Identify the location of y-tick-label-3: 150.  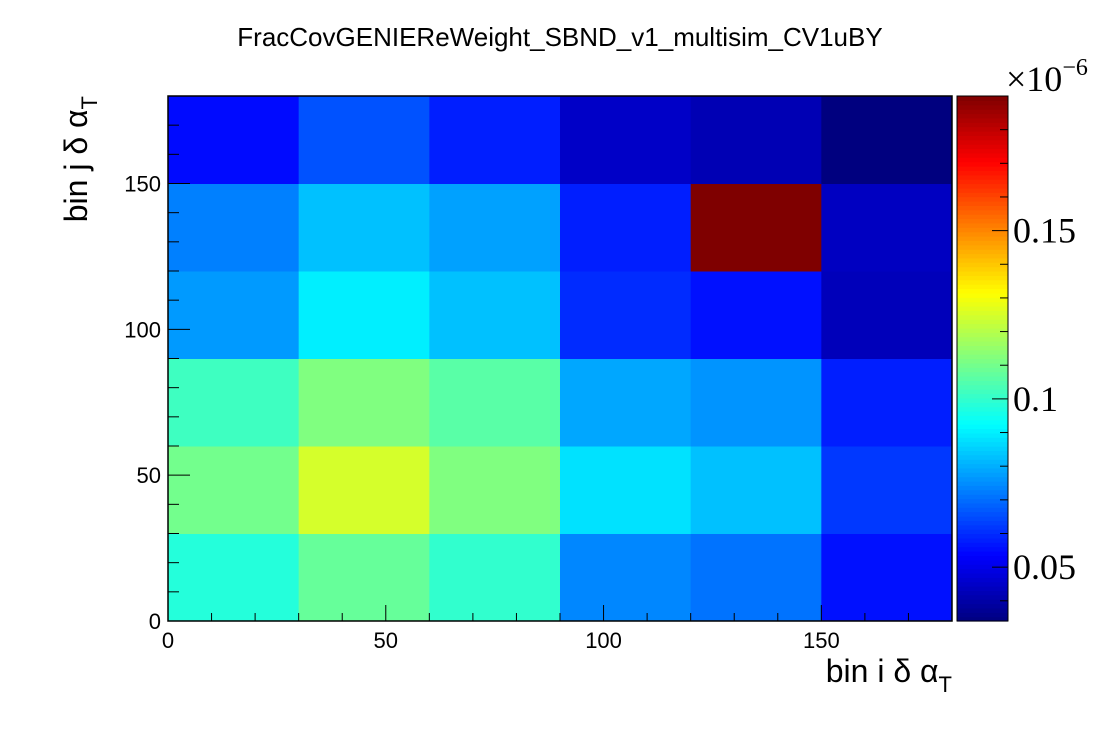
(142, 184).